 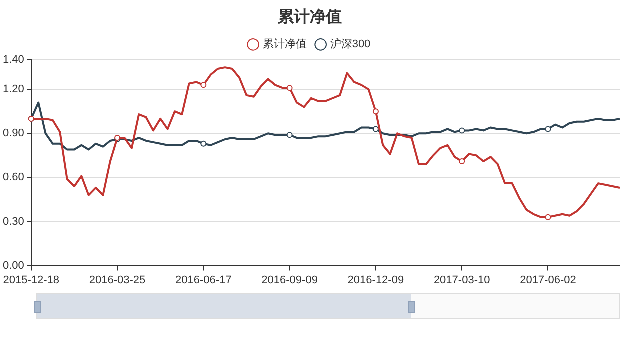 I want to click on x-tick-label: 2017-03-10, so click(x=462, y=280).